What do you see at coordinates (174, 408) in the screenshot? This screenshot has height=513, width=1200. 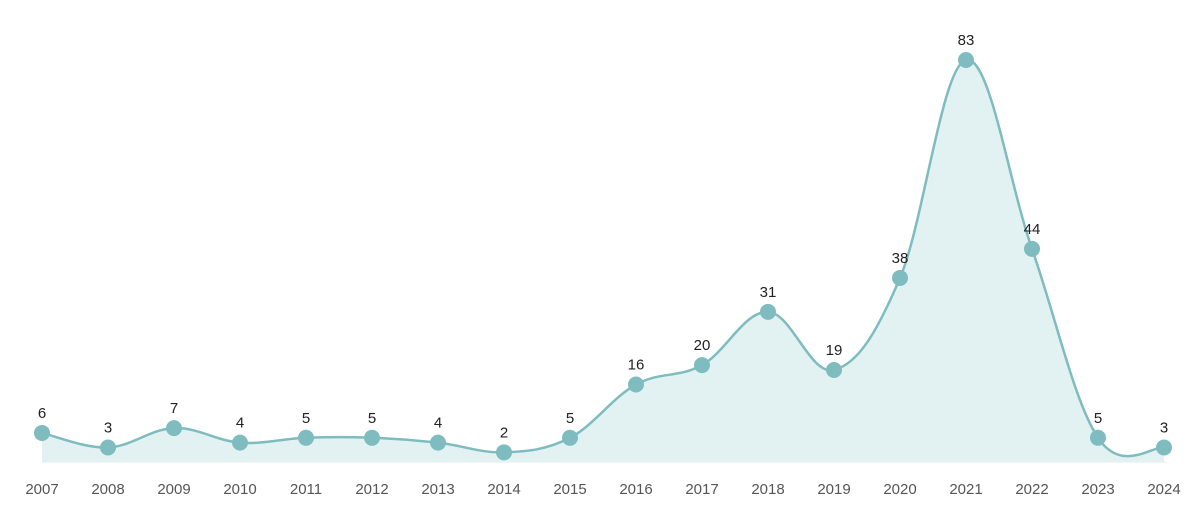 I see `data-label-2009: 7` at bounding box center [174, 408].